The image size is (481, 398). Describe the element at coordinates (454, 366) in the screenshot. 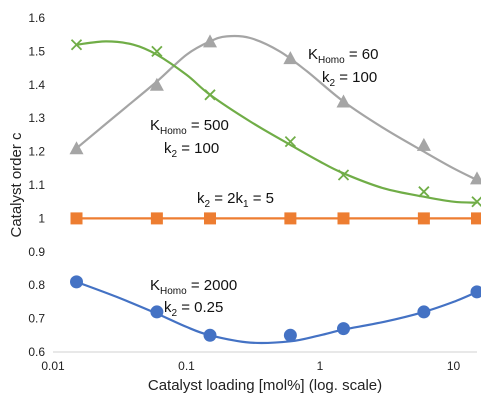

I see `x-tick-label: 10` at that location.